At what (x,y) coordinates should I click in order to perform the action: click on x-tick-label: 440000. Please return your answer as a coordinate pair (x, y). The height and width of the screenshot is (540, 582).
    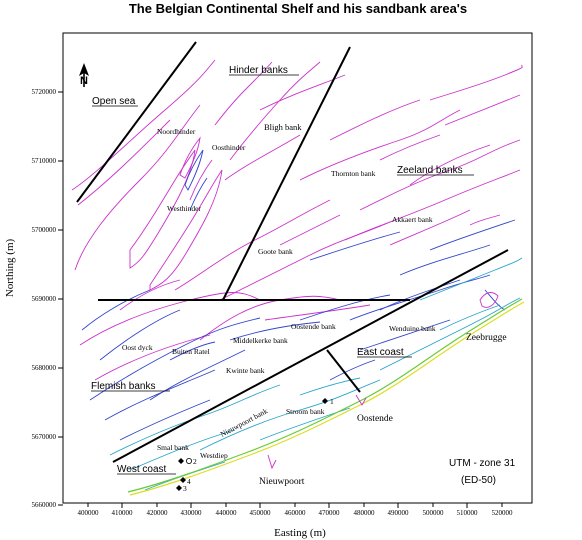
    Looking at the image, I should click on (227, 513).